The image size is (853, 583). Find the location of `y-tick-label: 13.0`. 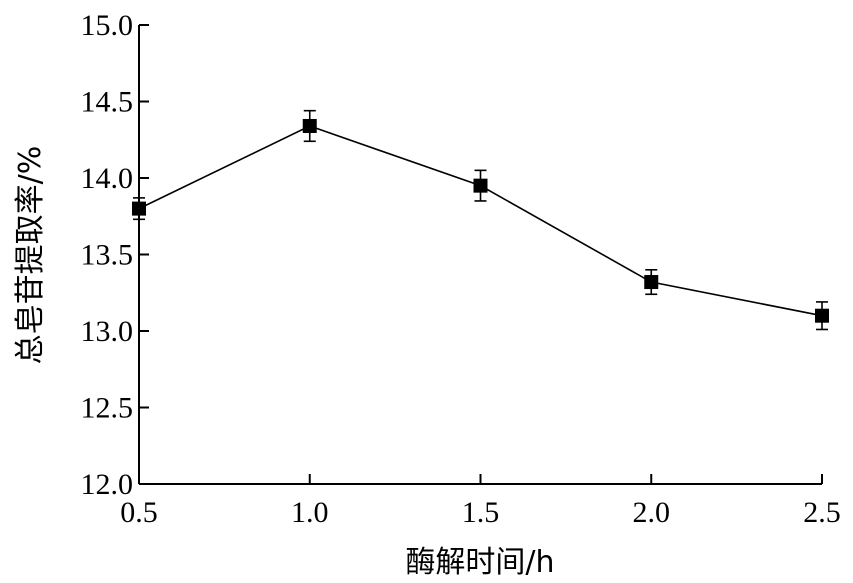

y-tick-label: 13.0 is located at coordinates (107, 331).